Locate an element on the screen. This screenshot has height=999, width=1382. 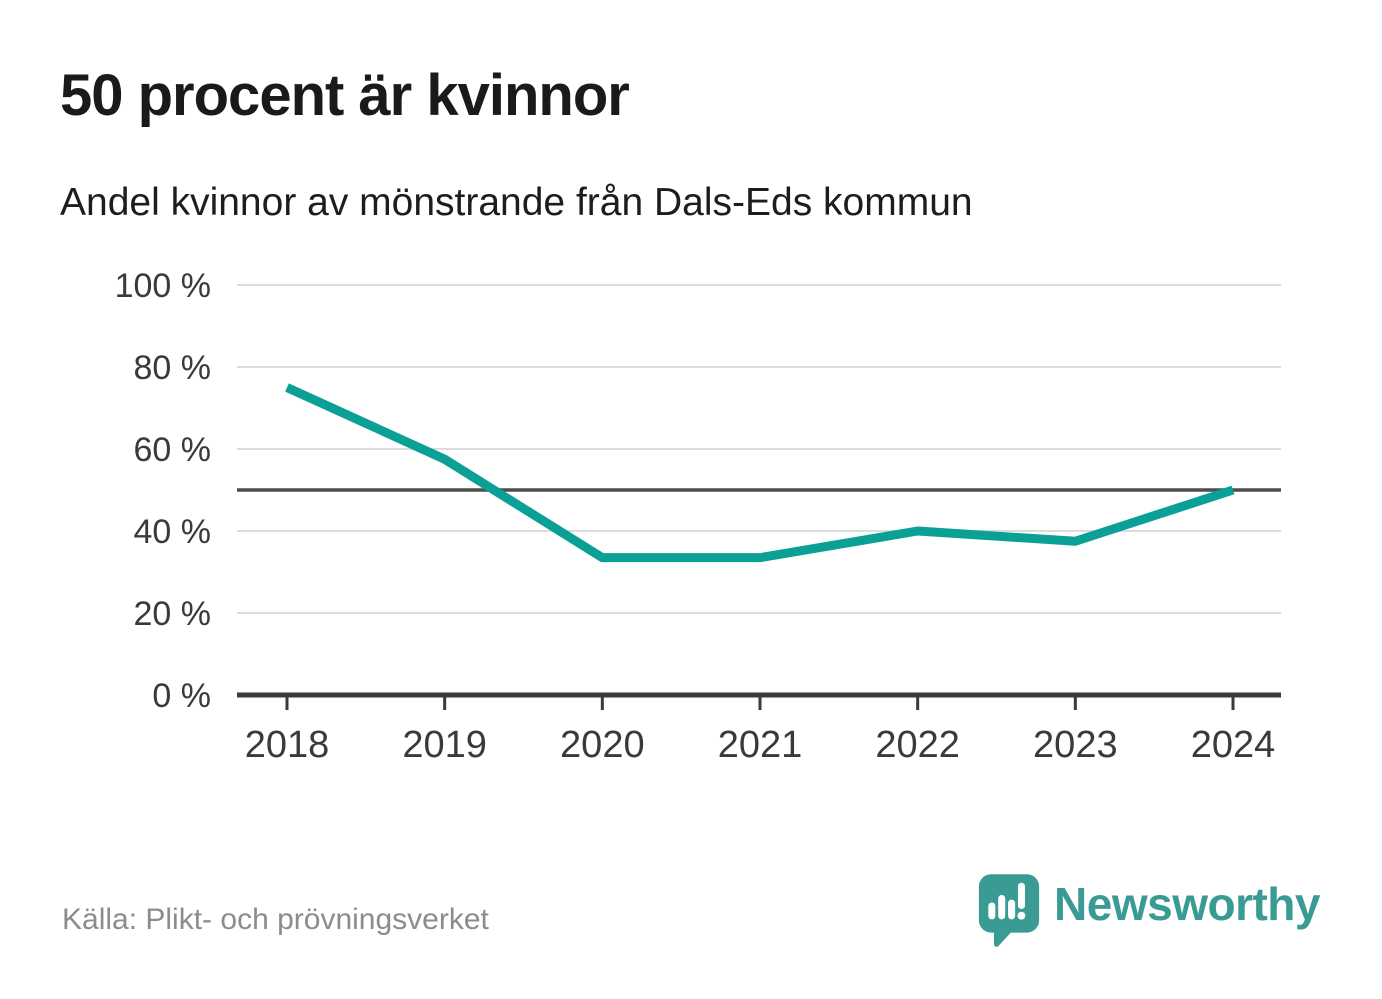
x-axis-label: 2021 is located at coordinates (760, 745).